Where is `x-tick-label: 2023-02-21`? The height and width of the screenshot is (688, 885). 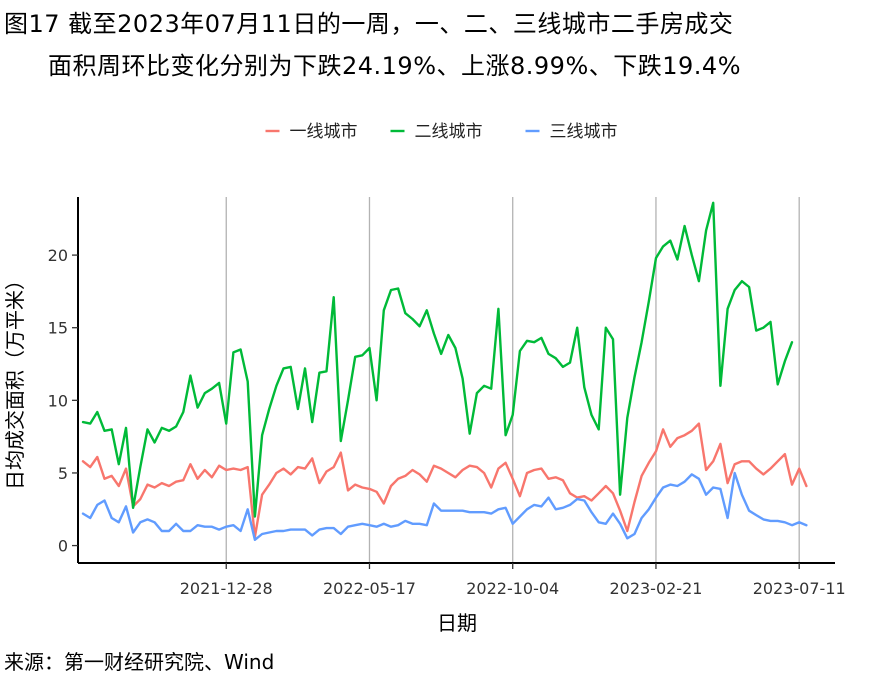
x-tick-label: 2023-02-21 is located at coordinates (655, 588).